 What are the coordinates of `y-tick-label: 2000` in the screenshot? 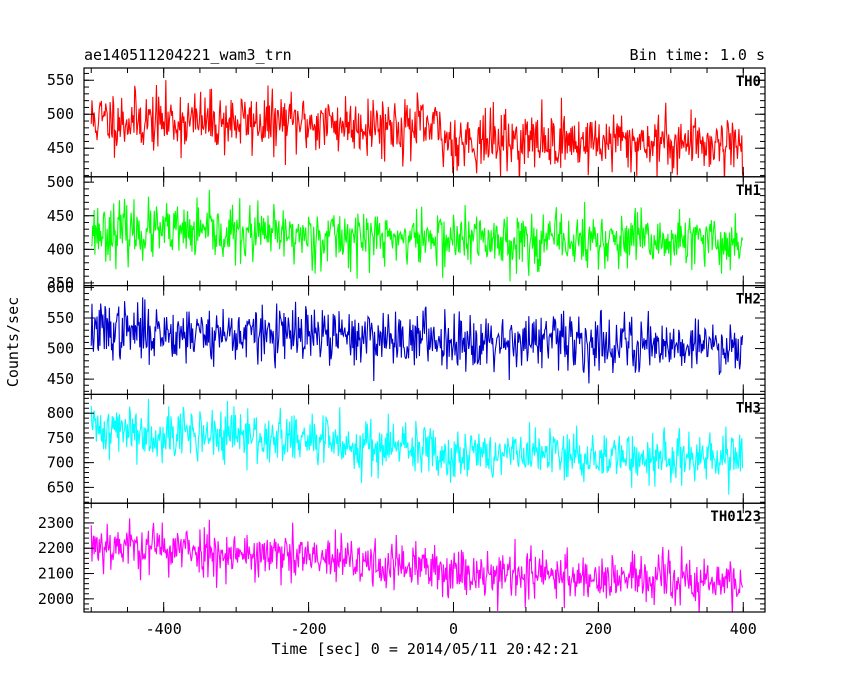 It's located at (56, 599).